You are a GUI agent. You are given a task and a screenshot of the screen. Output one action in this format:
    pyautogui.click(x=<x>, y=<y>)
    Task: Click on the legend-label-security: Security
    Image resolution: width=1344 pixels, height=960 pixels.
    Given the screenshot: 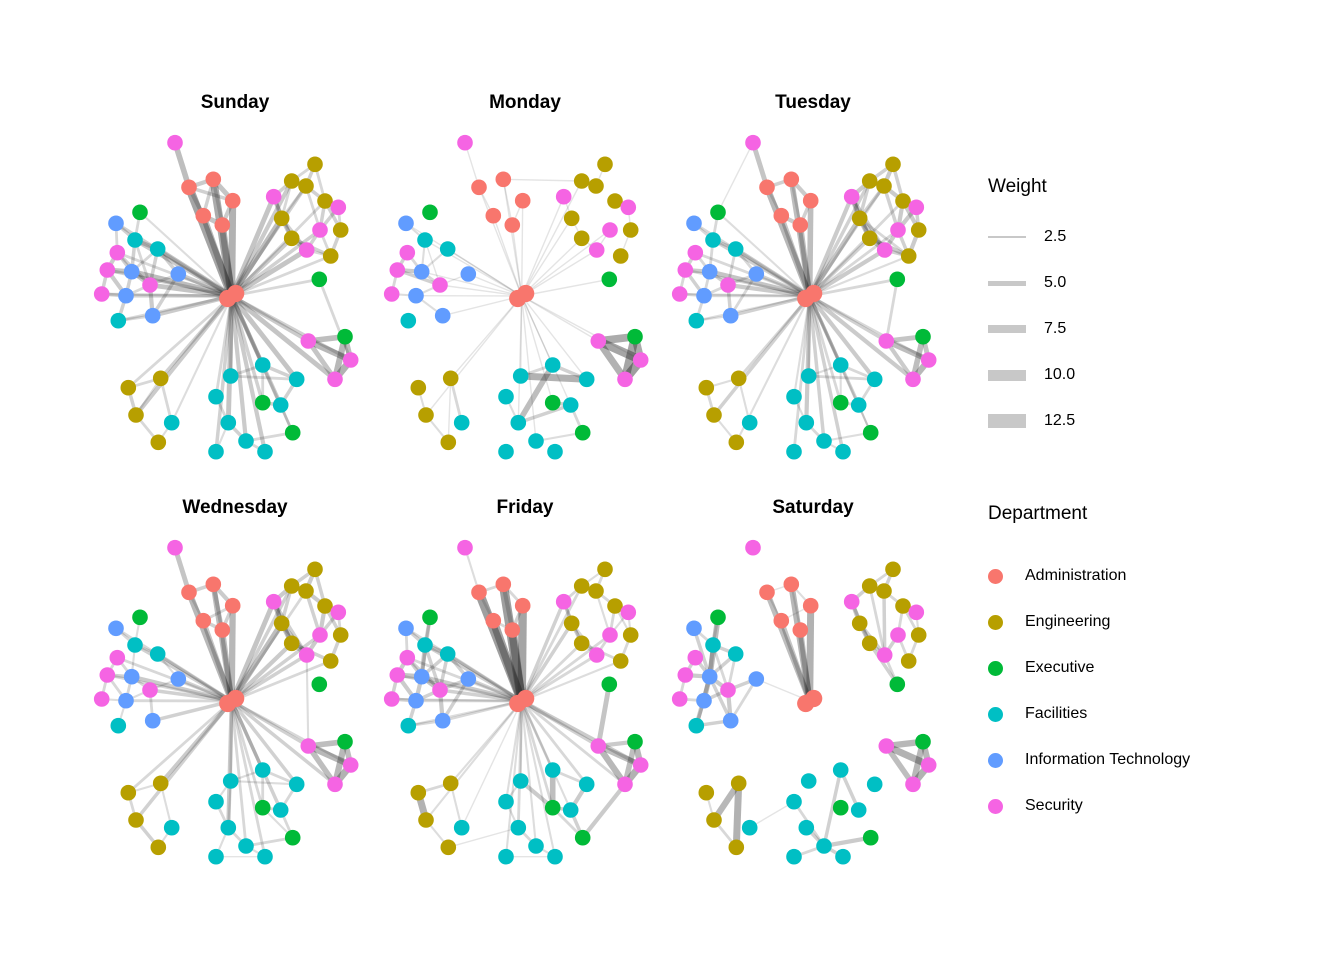 What is the action you would take?
    pyautogui.click(x=1054, y=805)
    